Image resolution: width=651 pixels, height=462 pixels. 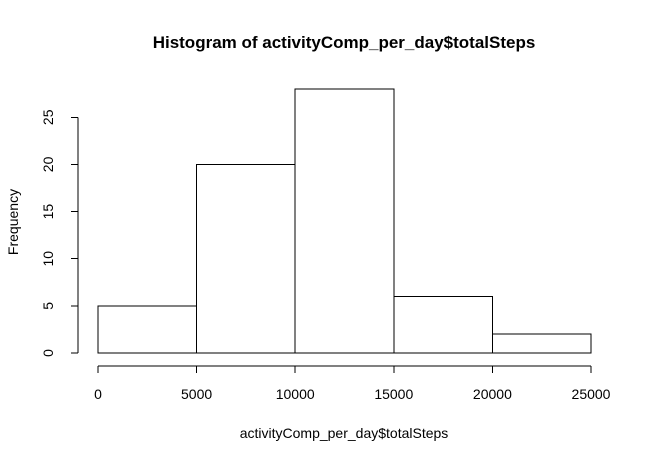 What do you see at coordinates (98, 394) in the screenshot?
I see `x-tick-label-0: 0` at bounding box center [98, 394].